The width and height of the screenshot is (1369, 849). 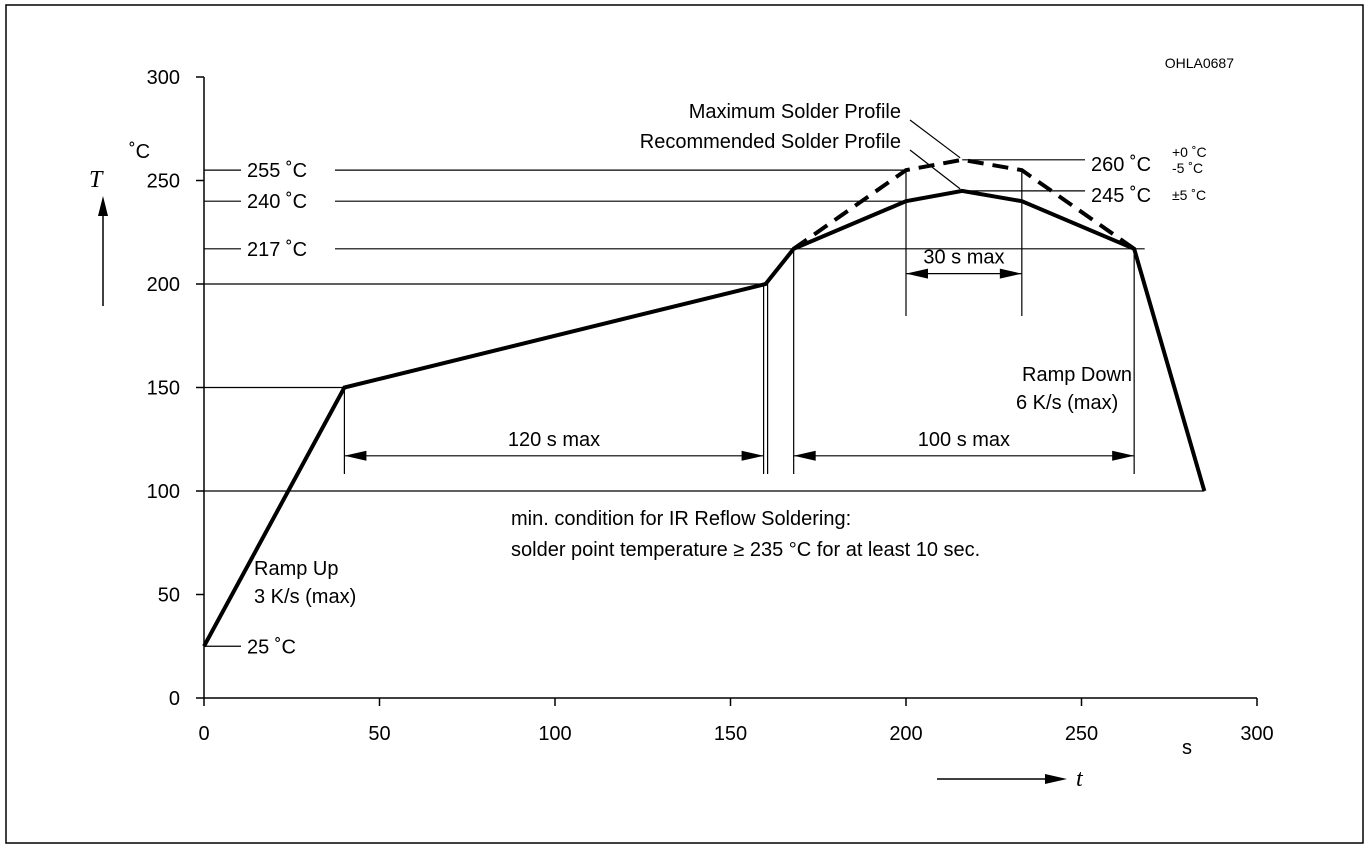 What do you see at coordinates (277, 250) in the screenshot?
I see `ref-label: 217 ˚C` at bounding box center [277, 250].